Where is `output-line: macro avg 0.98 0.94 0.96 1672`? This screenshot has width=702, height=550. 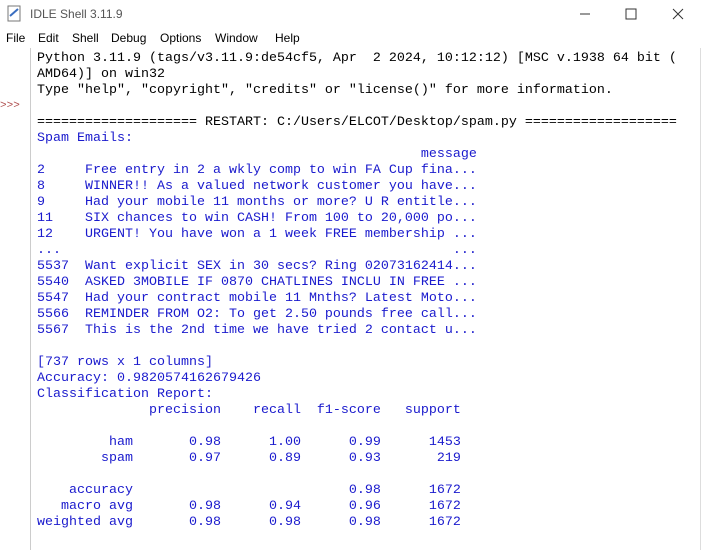 output-line: macro avg 0.98 0.94 0.96 1672 is located at coordinates (249, 506).